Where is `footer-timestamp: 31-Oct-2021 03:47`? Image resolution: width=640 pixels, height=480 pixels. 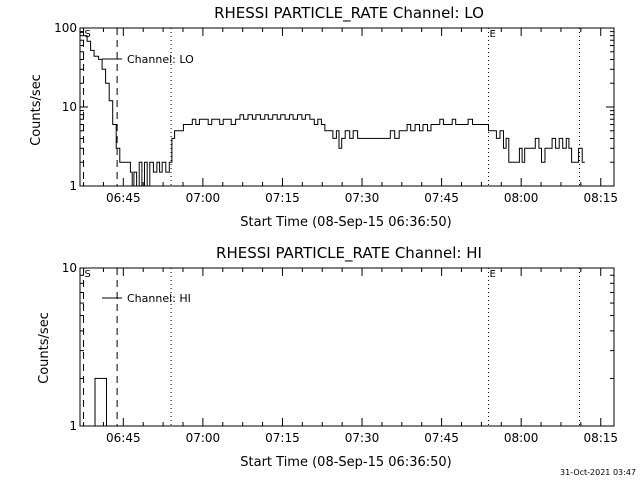
footer-timestamp: 31-Oct-2021 03:47 is located at coordinates (598, 472).